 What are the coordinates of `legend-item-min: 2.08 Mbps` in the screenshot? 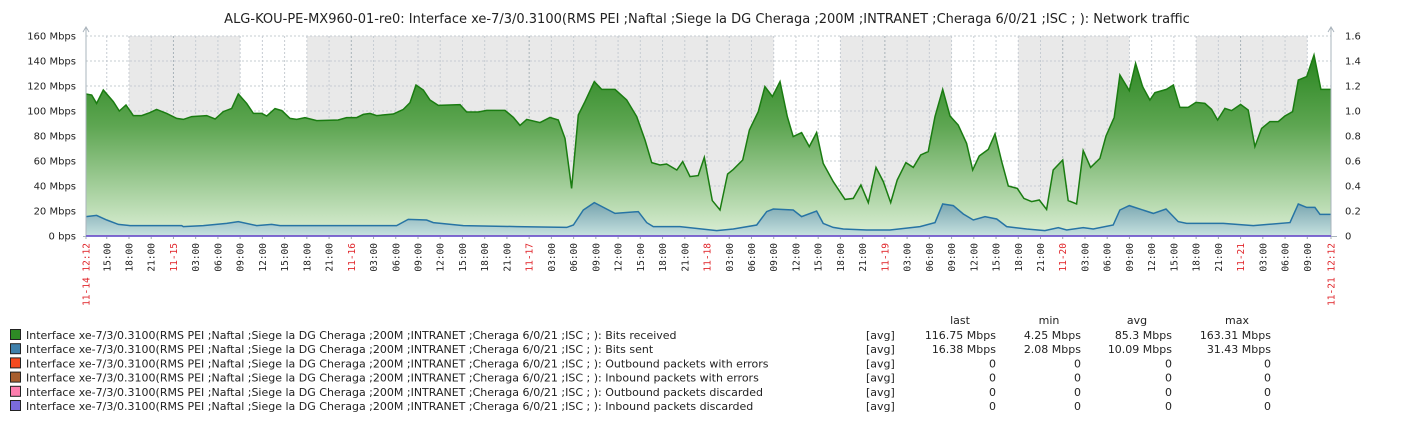 It's located at (1052, 349).